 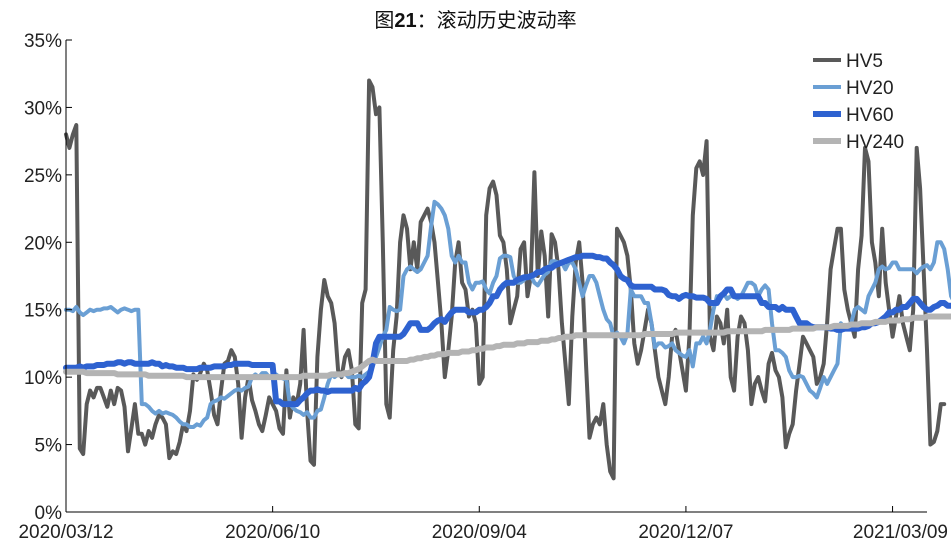 What do you see at coordinates (49, 513) in the screenshot?
I see `y-tick-label: 0%` at bounding box center [49, 513].